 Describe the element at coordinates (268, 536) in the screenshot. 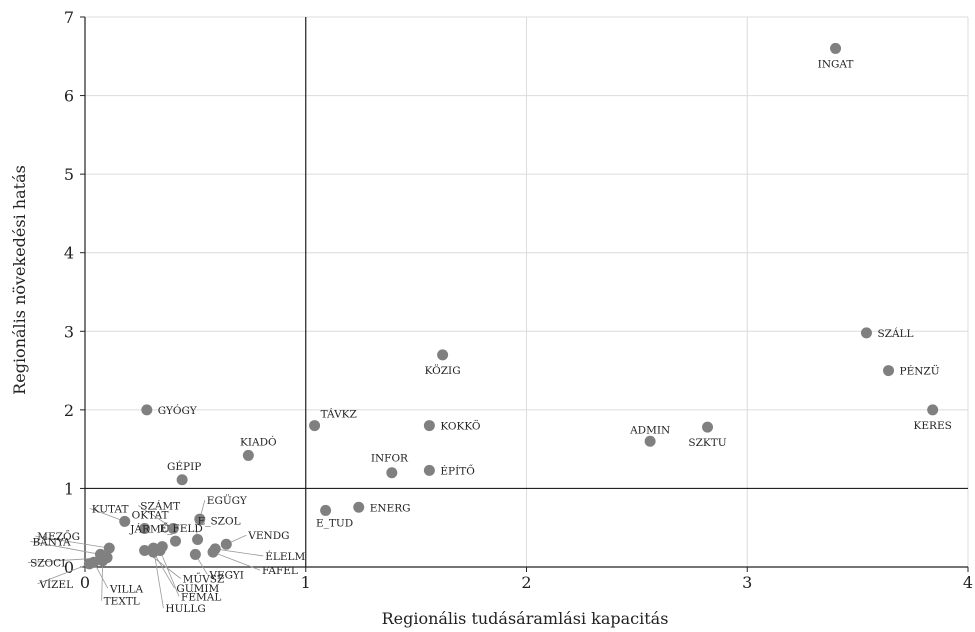

I see `point-label: VENDG` at that location.